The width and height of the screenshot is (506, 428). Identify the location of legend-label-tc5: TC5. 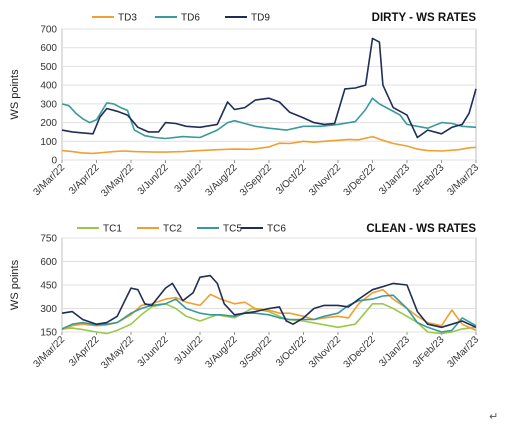
(232, 229).